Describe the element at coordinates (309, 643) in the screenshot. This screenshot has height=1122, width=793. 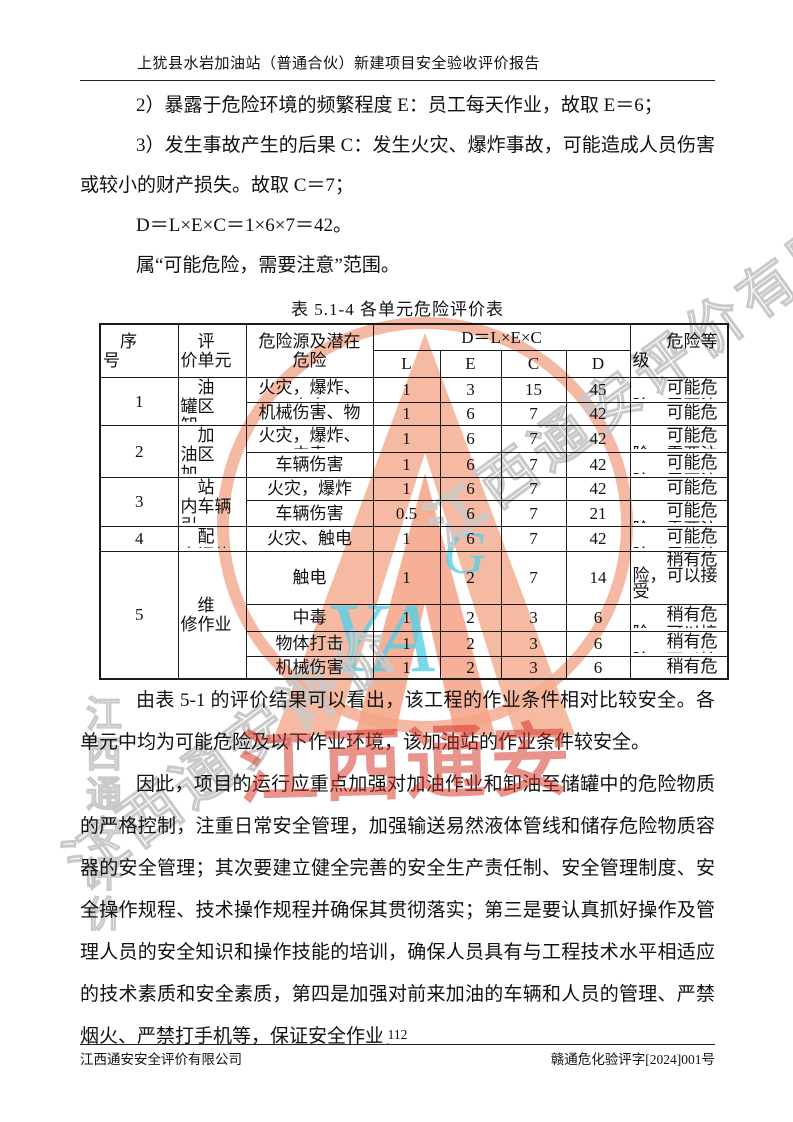
I see `hazard-cell: 物体打击` at that location.